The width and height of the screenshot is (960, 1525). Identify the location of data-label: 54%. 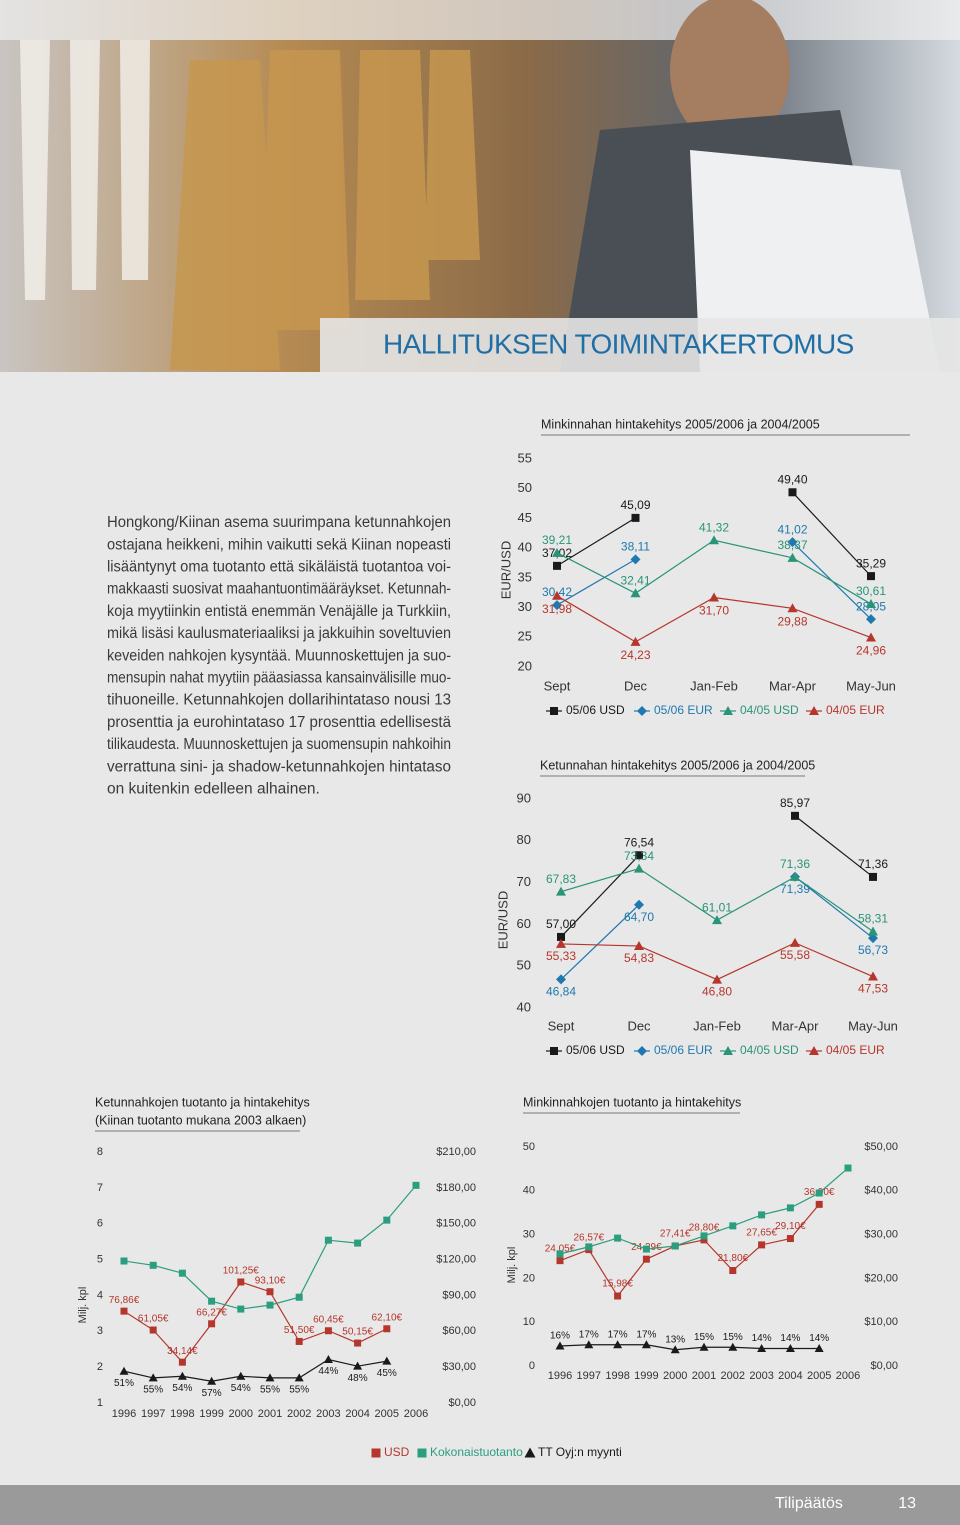
(241, 1388).